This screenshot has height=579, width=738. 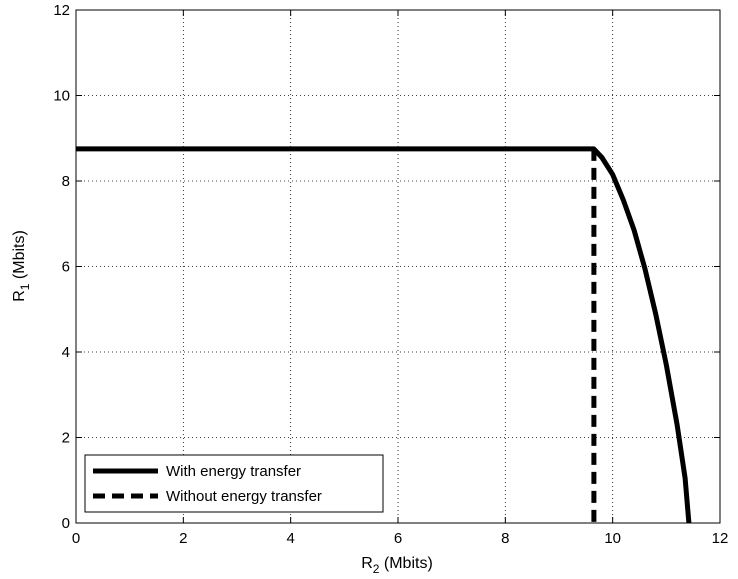 What do you see at coordinates (66, 267) in the screenshot?
I see `y-tick-label: 6` at bounding box center [66, 267].